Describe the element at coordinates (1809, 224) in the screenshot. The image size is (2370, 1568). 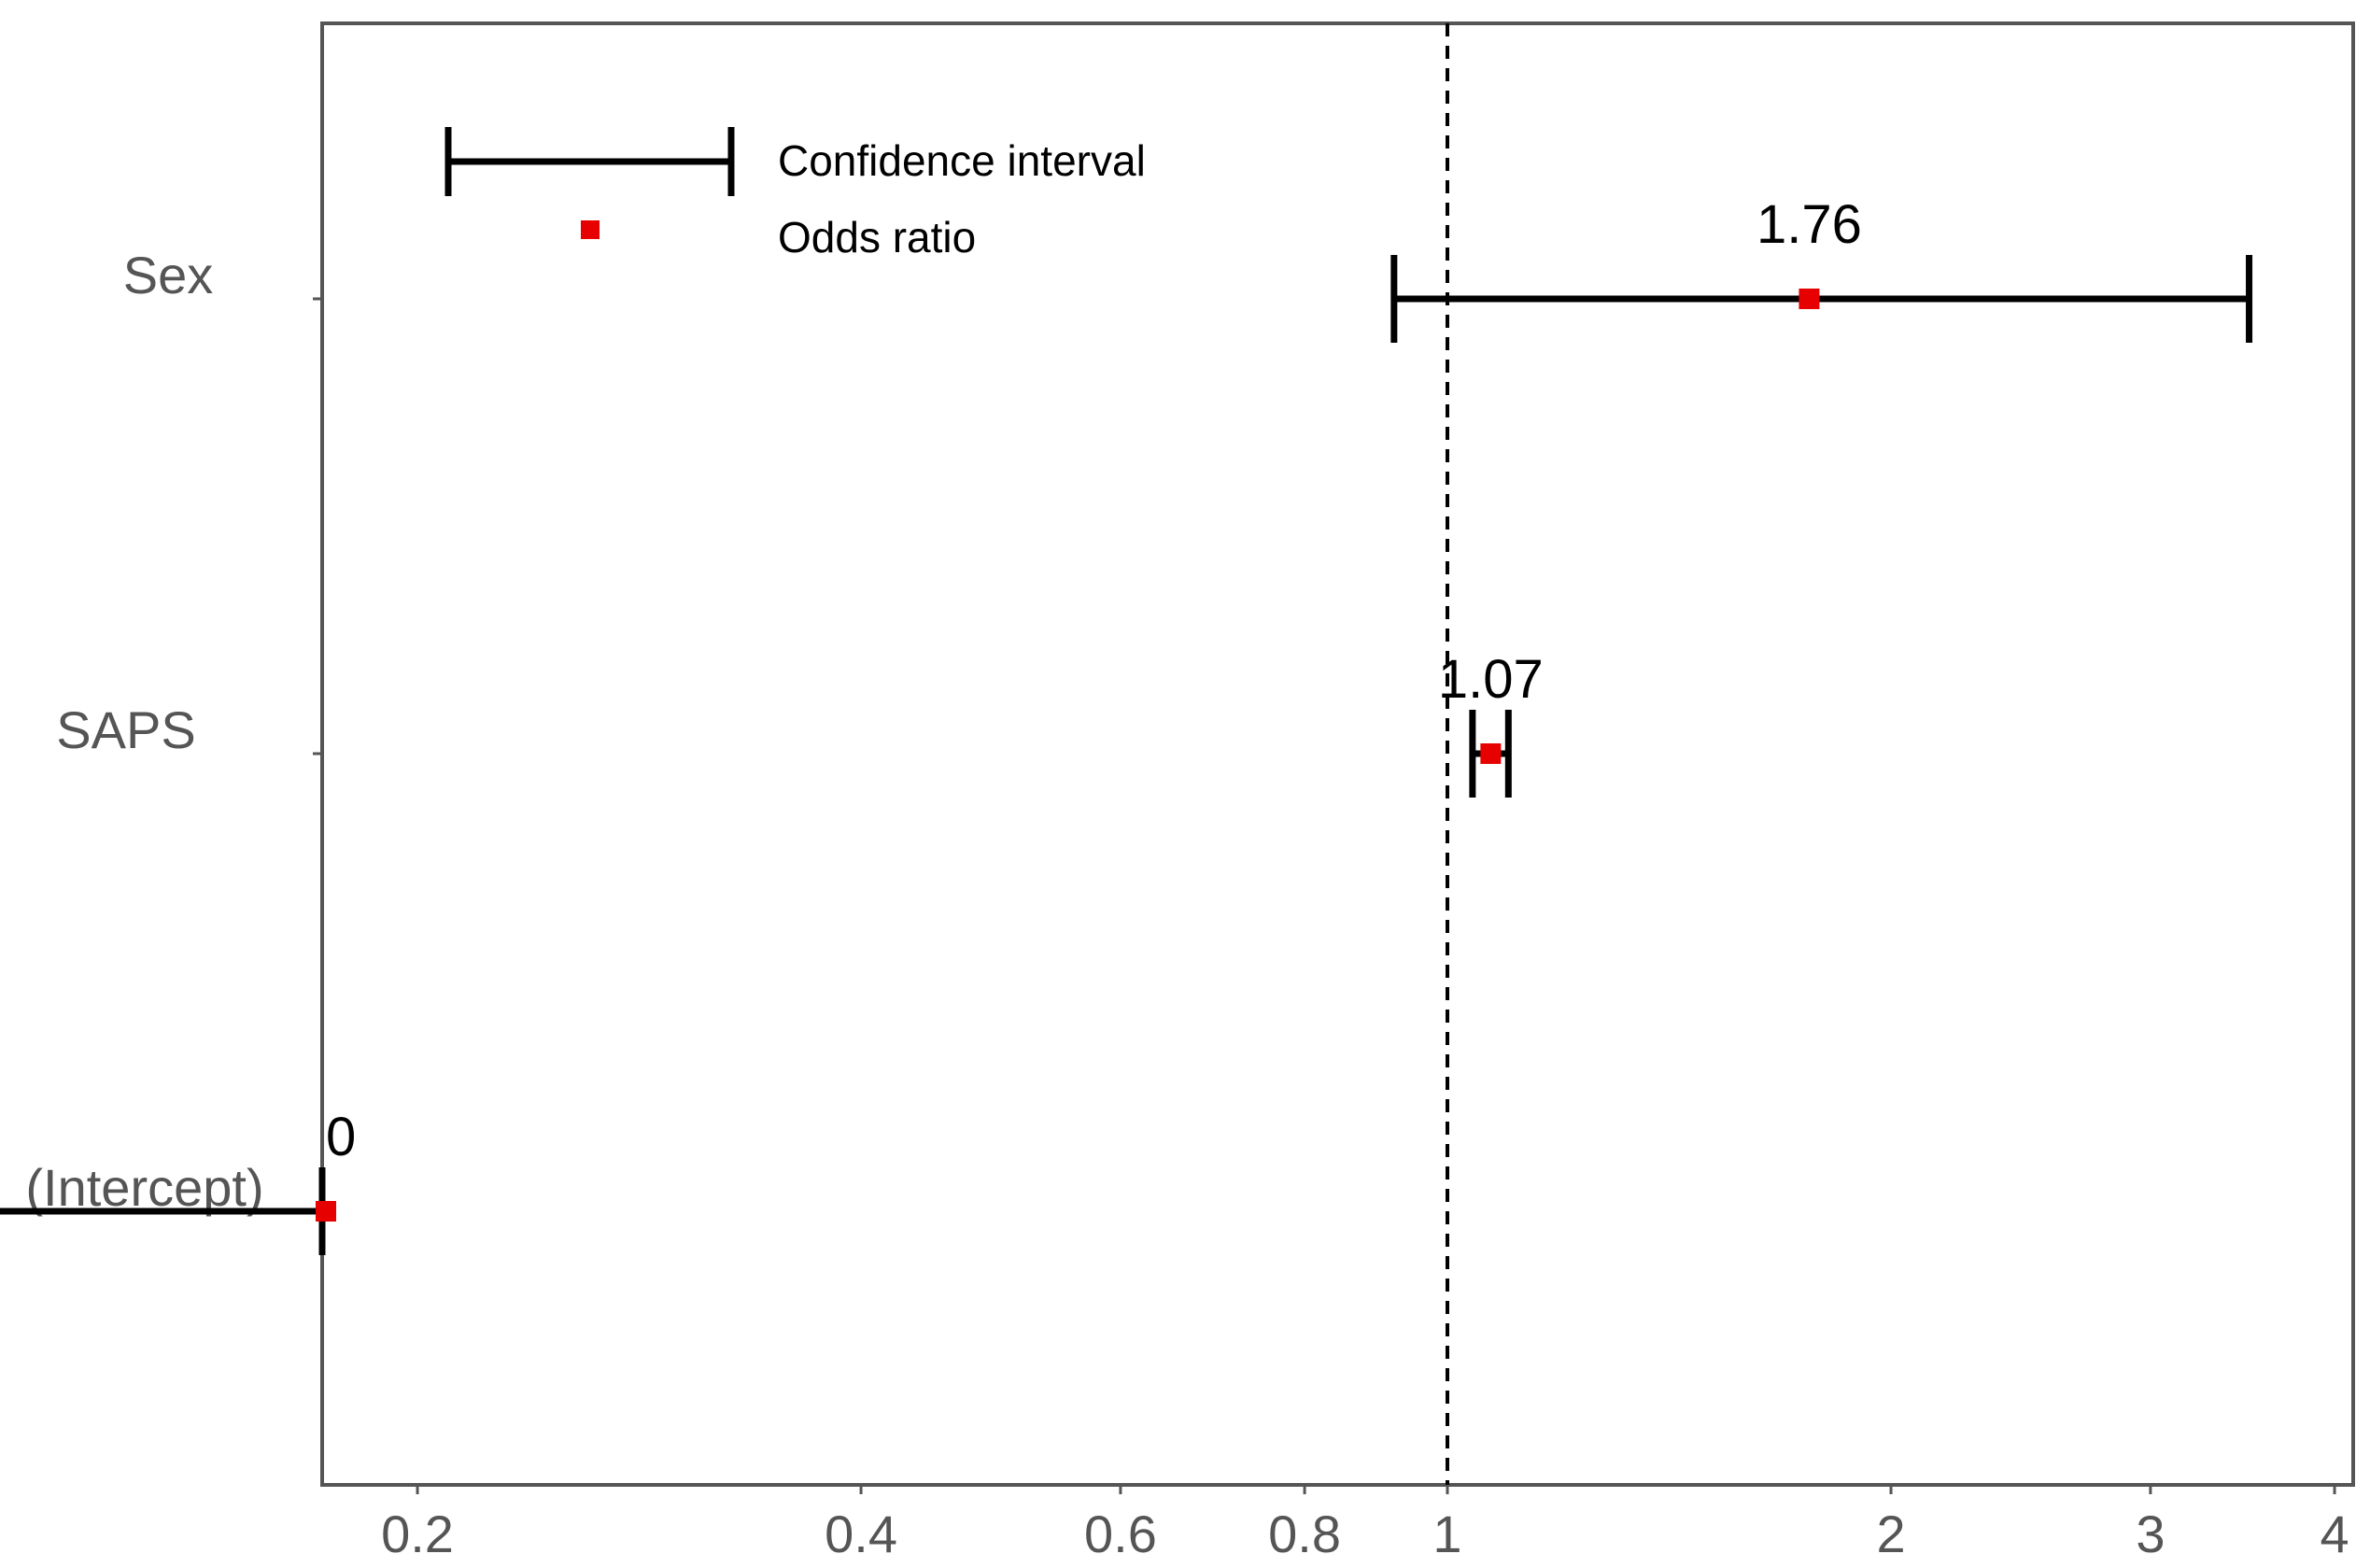
I see `value-label: 1.76` at that location.